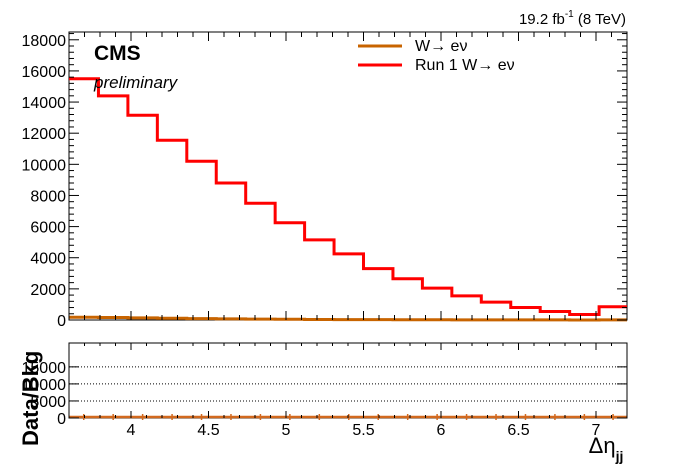  I want to click on x-tick-label: 5.5, so click(363, 430).